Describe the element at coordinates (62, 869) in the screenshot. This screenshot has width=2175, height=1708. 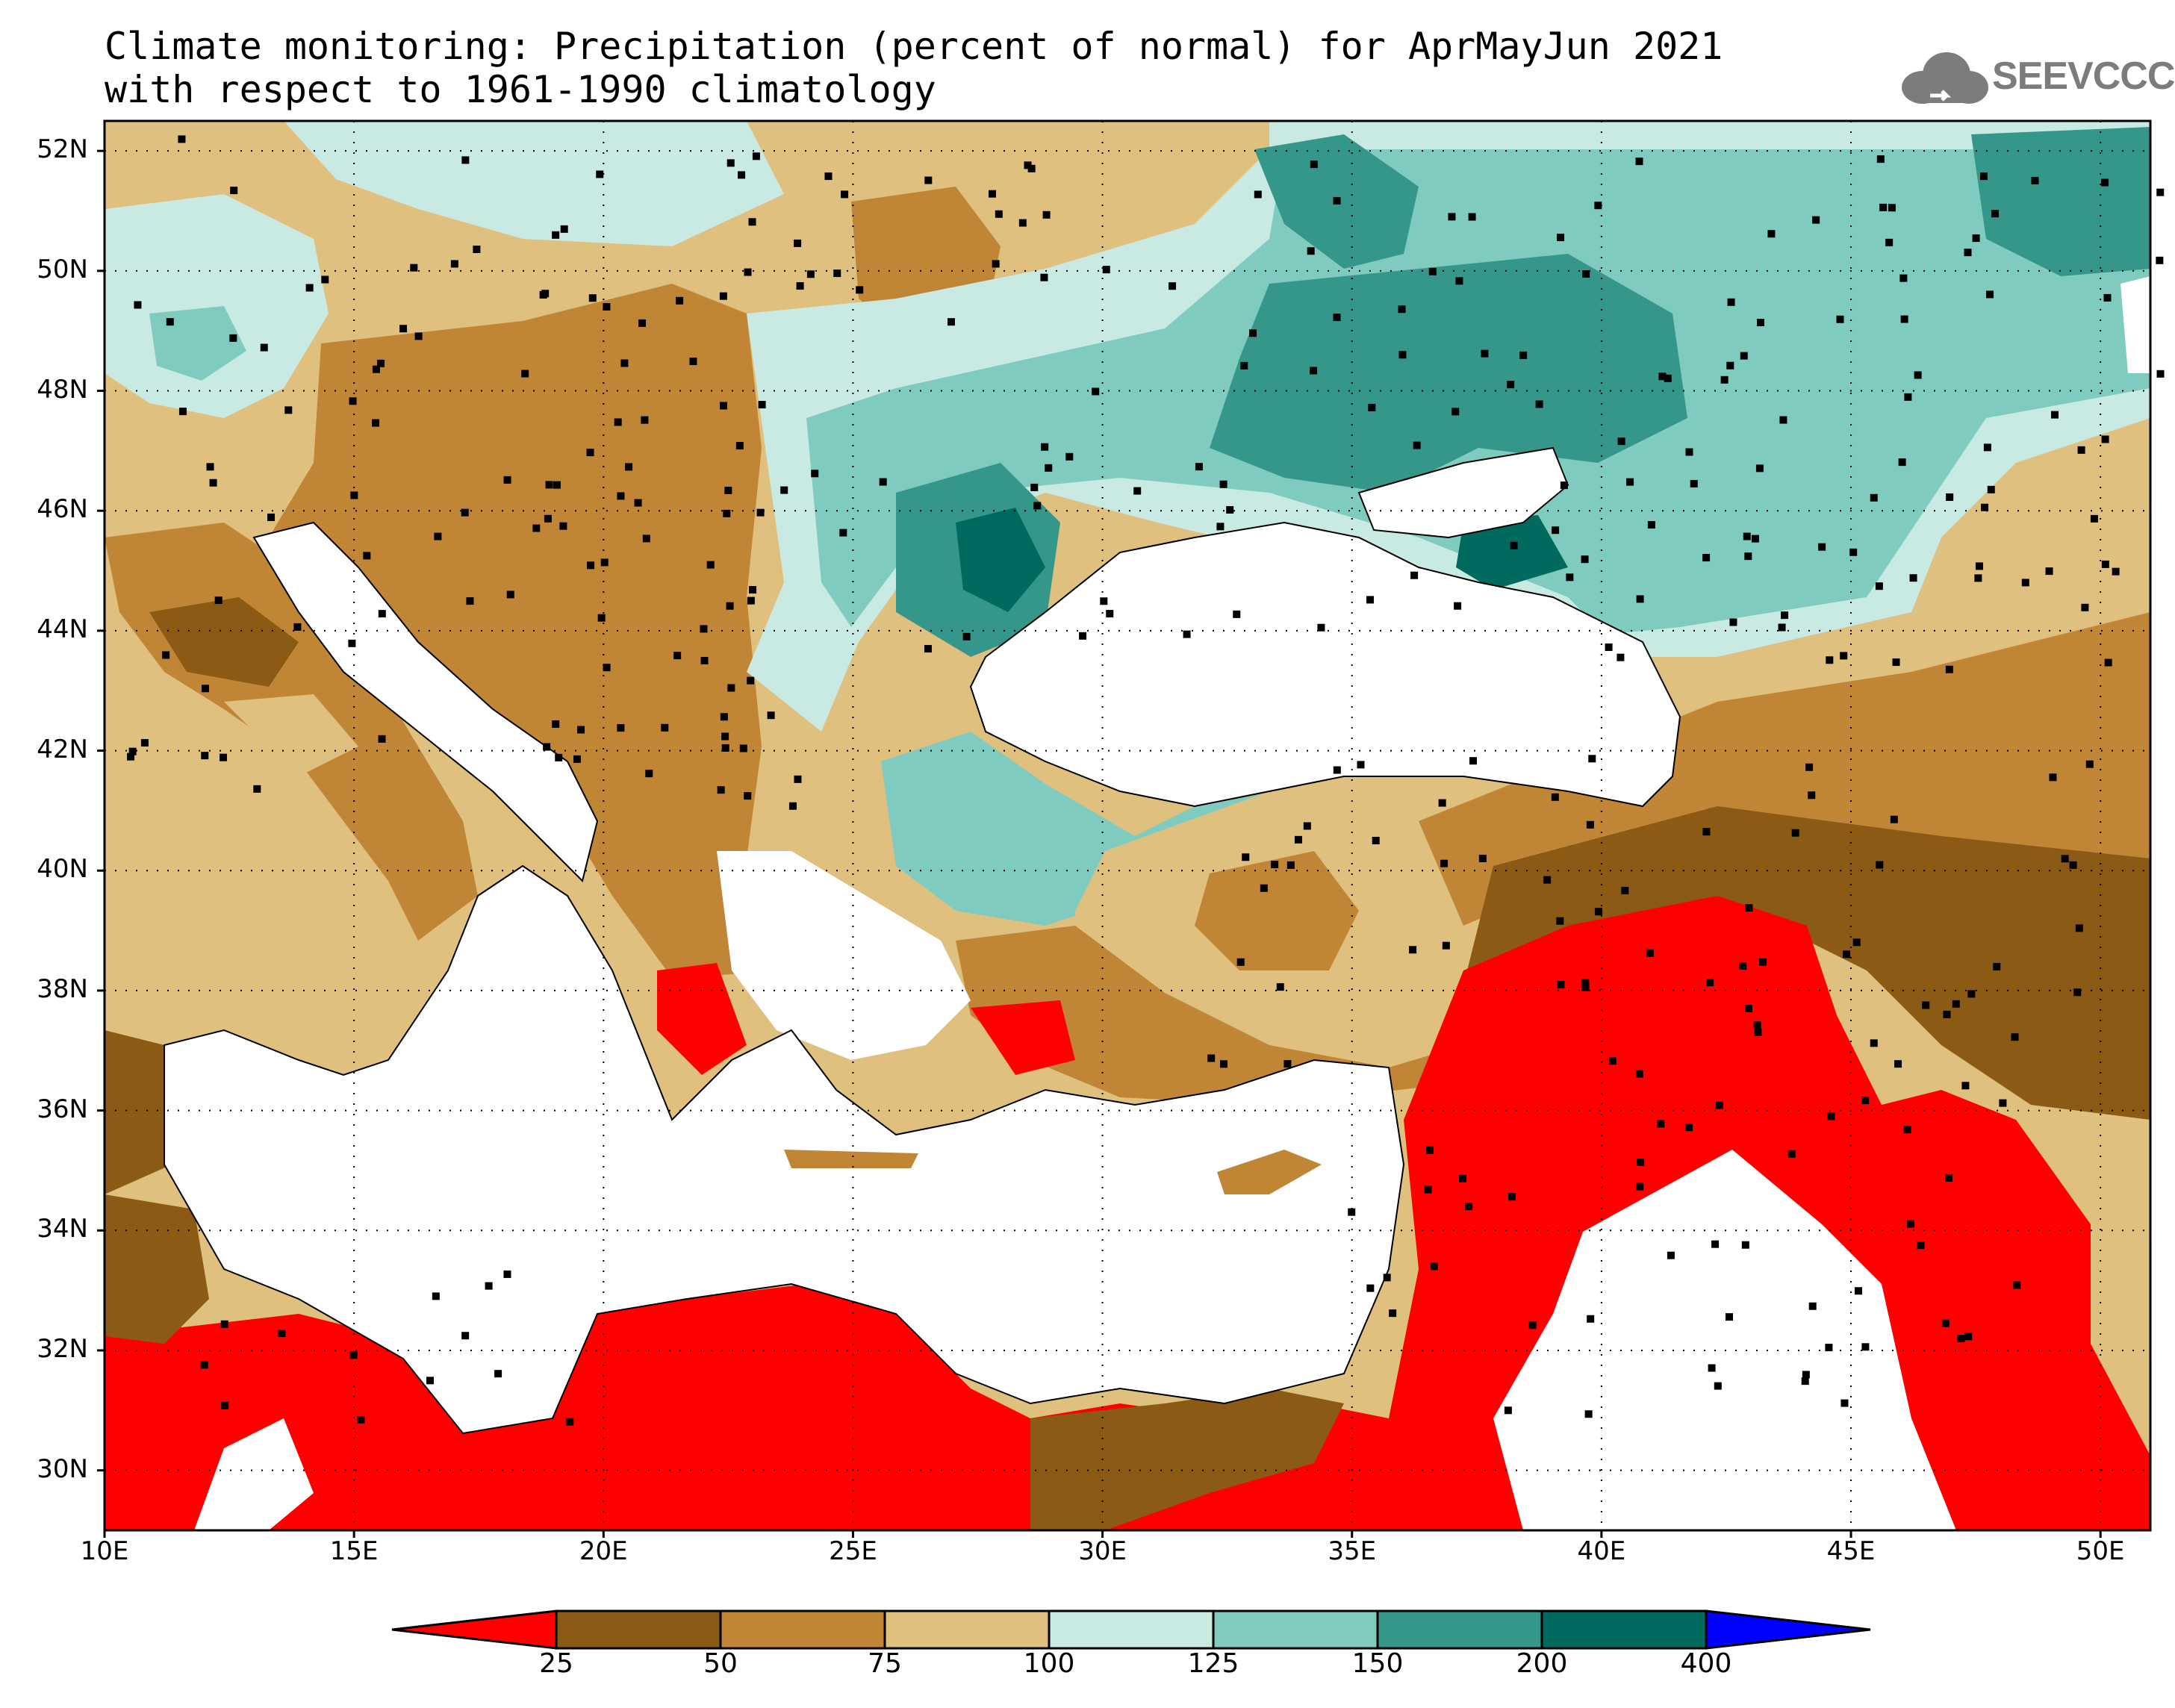
I see `lat-label: 40N` at that location.